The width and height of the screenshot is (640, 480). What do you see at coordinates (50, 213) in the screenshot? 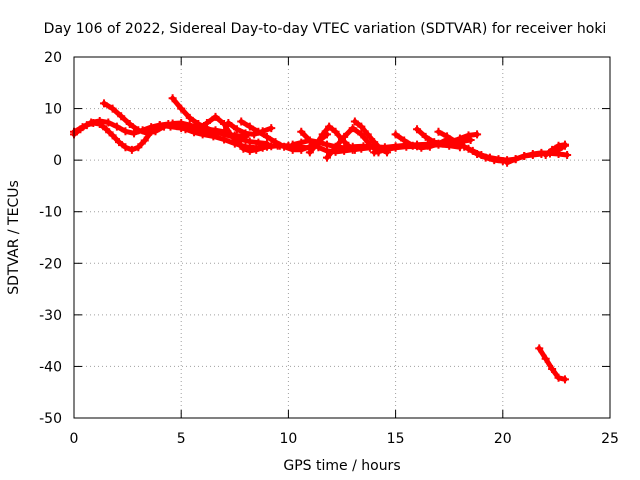
I see `y-tick-label: -10` at bounding box center [50, 213].